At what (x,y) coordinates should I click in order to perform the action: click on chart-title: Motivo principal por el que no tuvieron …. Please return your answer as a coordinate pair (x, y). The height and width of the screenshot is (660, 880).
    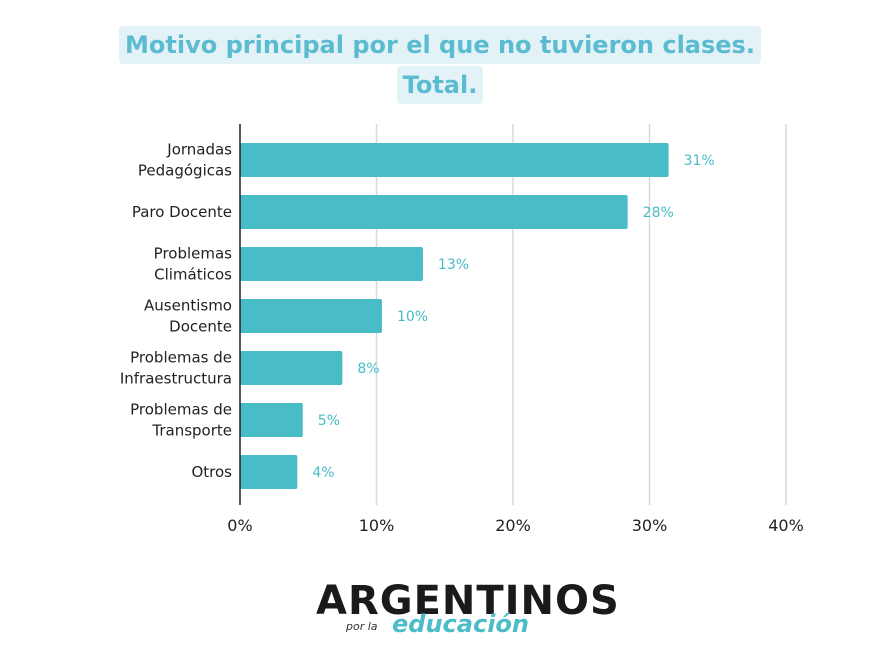
    Looking at the image, I should click on (440, 66).